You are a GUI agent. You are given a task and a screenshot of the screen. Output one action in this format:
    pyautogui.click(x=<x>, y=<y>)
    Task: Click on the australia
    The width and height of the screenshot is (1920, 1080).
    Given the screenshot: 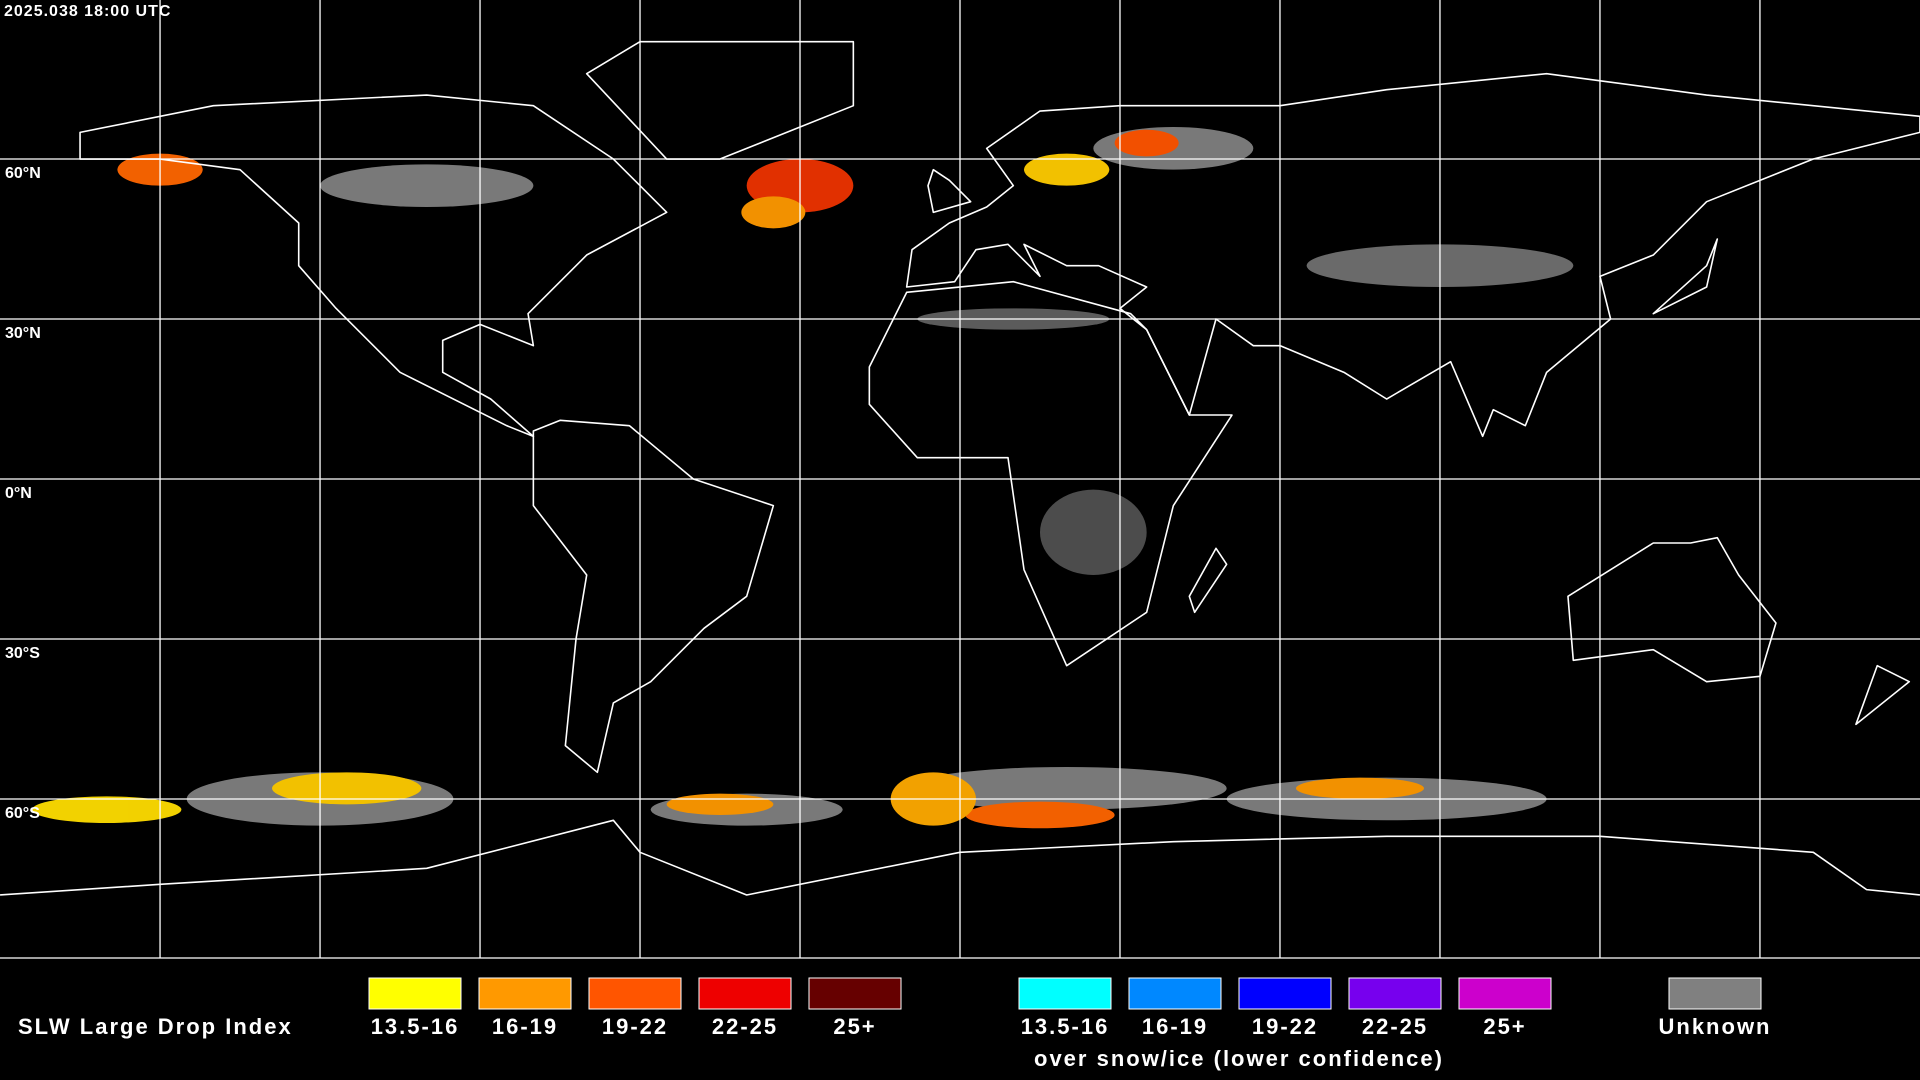 What is the action you would take?
    pyautogui.click(x=1672, y=610)
    